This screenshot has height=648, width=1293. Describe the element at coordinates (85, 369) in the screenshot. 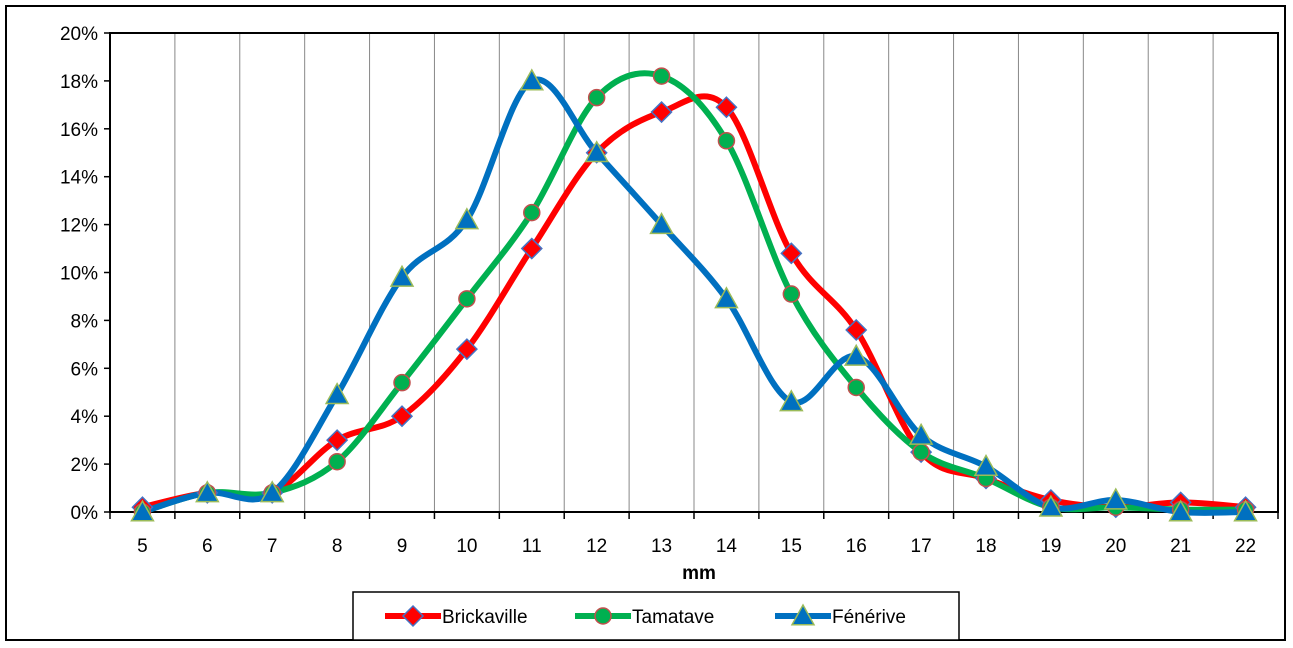

I see `y-tick-label: 6%` at that location.